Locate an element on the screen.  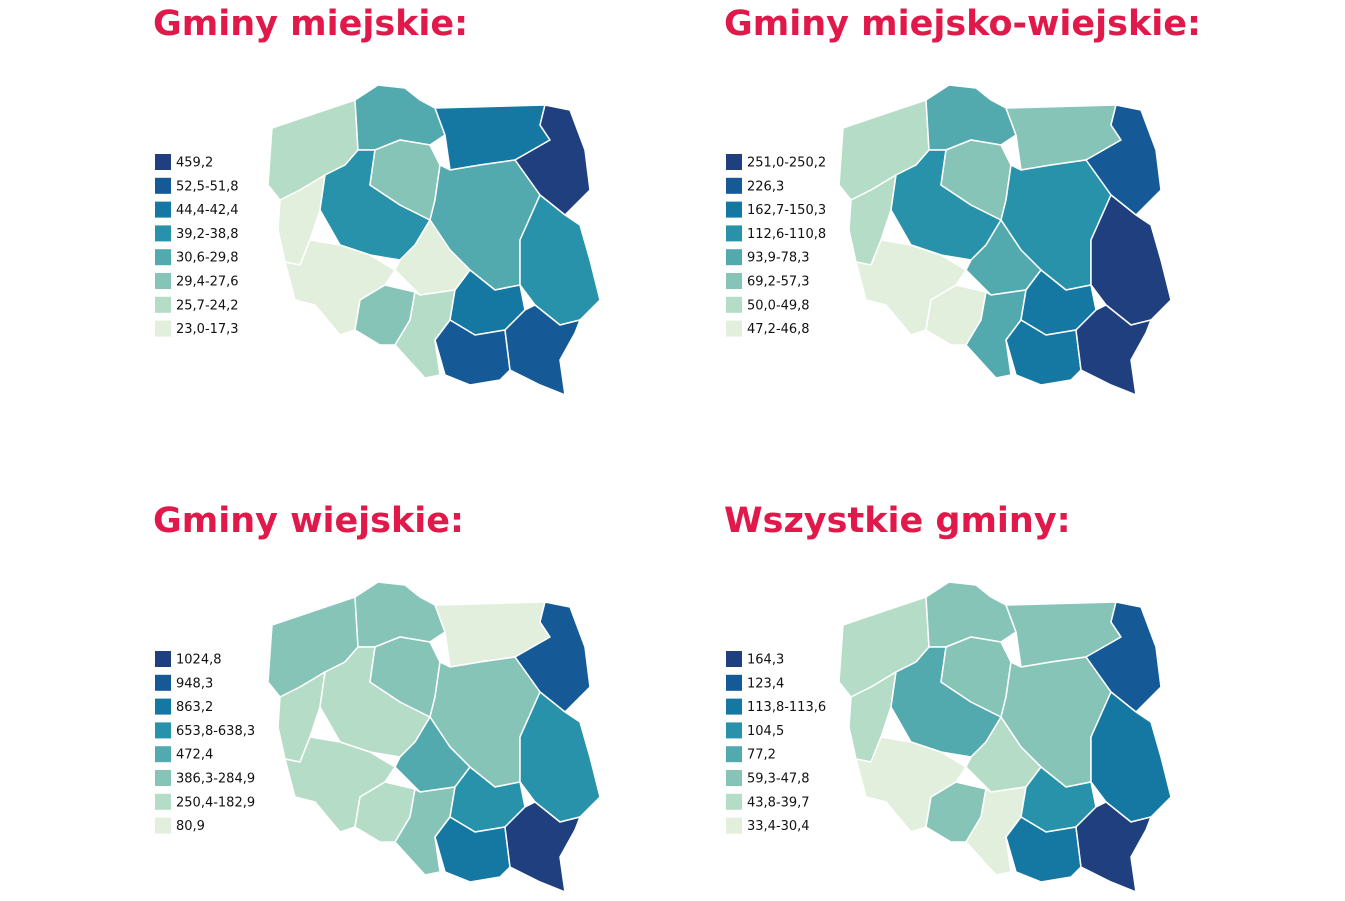
legend-label: 653,8-638,3 is located at coordinates (215, 731).